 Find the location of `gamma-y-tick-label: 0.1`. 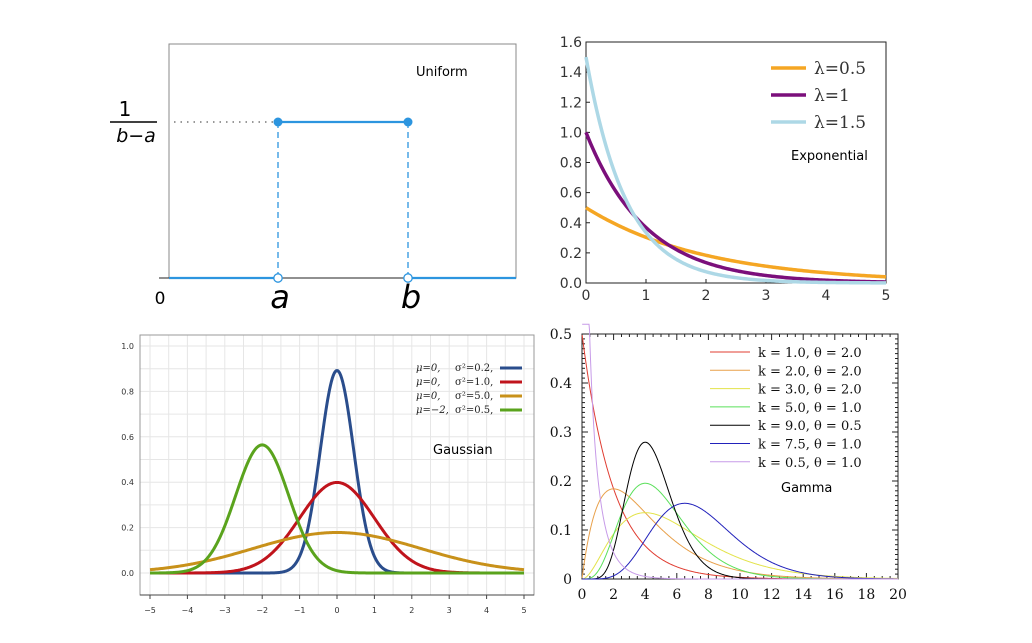

gamma-y-tick-label: 0.1 is located at coordinates (561, 531).